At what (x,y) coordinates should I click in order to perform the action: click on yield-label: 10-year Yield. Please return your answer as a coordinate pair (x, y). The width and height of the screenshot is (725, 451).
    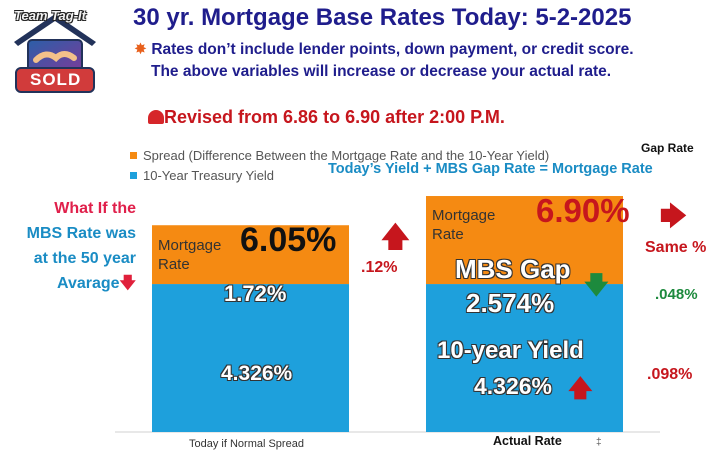
    Looking at the image, I should click on (510, 350).